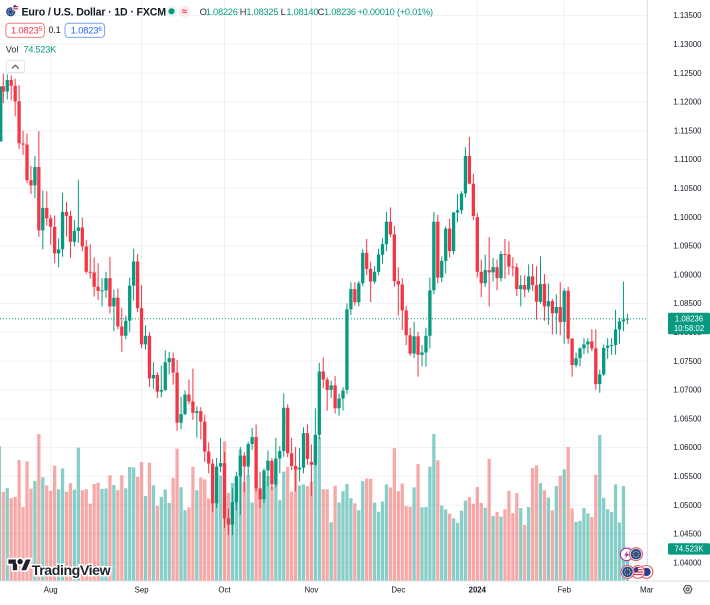 Image resolution: width=710 pixels, height=605 pixels. What do you see at coordinates (687, 534) in the screenshot?
I see `svg-text: 1.04500` at bounding box center [687, 534].